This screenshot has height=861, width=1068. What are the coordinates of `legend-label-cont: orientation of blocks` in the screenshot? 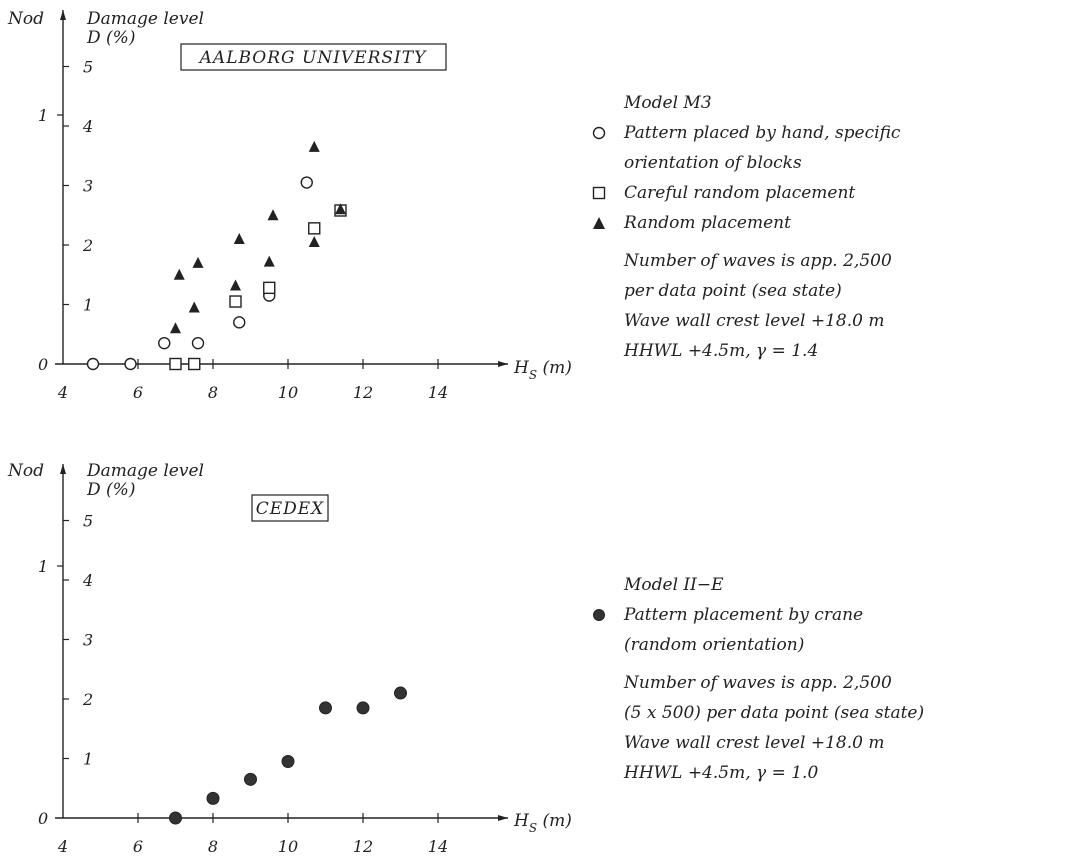 It's located at (713, 163).